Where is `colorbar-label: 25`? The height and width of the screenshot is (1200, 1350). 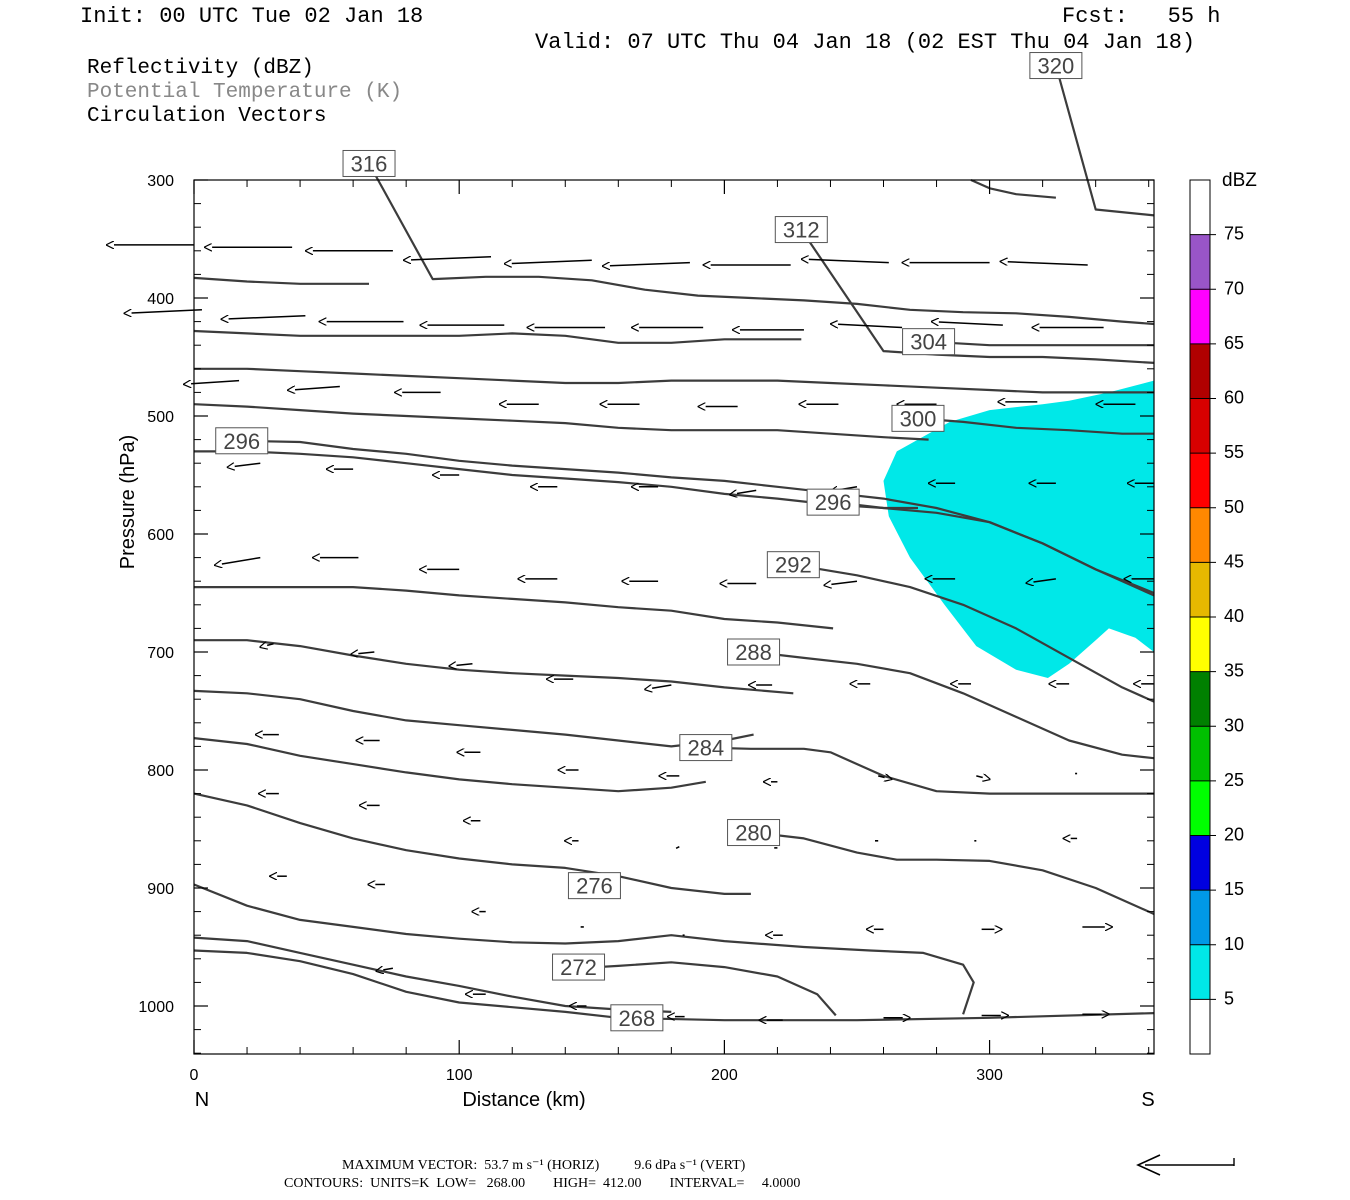 colorbar-label: 25 is located at coordinates (1234, 780).